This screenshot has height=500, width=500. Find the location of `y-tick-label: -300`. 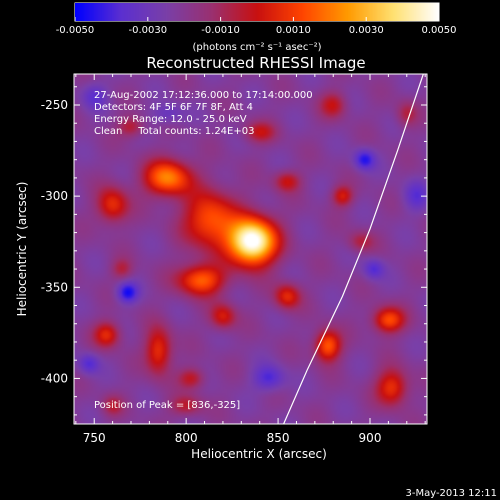

y-tick-label: -300 is located at coordinates (54, 196).